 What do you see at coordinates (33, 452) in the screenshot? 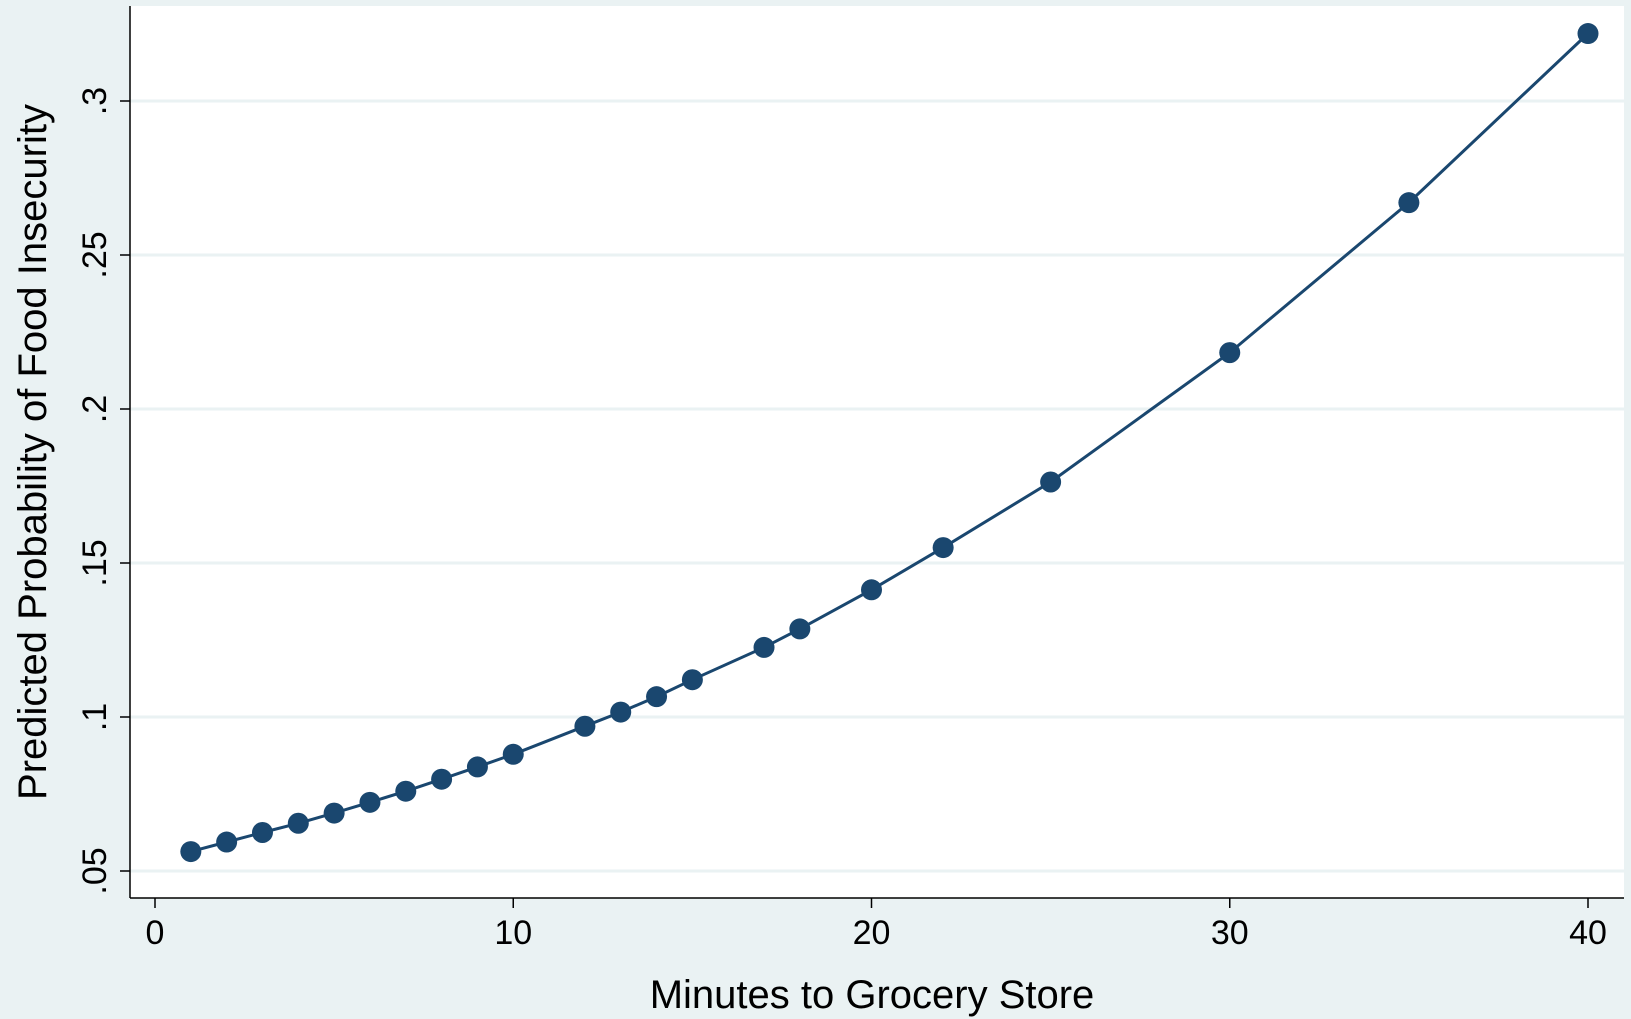
I see `y-axis-title: Predicted Probability of Food Insecurity` at bounding box center [33, 452].